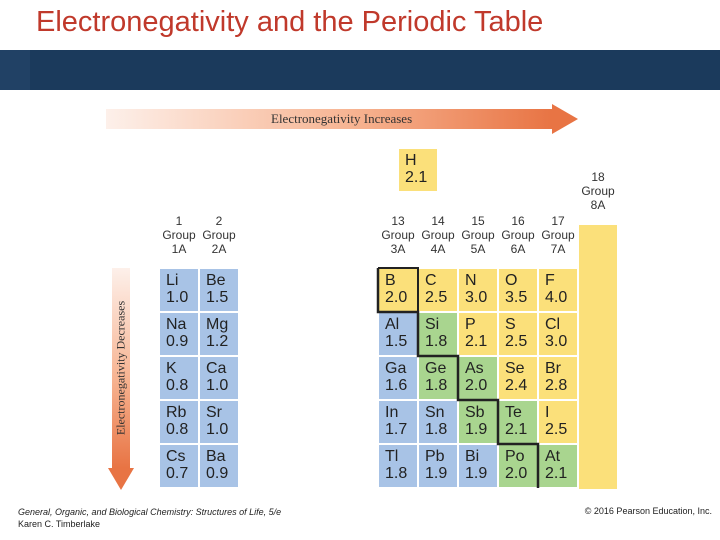 The width and height of the screenshot is (720, 540). Describe the element at coordinates (515, 368) in the screenshot. I see `element-symbol: Se` at that location.